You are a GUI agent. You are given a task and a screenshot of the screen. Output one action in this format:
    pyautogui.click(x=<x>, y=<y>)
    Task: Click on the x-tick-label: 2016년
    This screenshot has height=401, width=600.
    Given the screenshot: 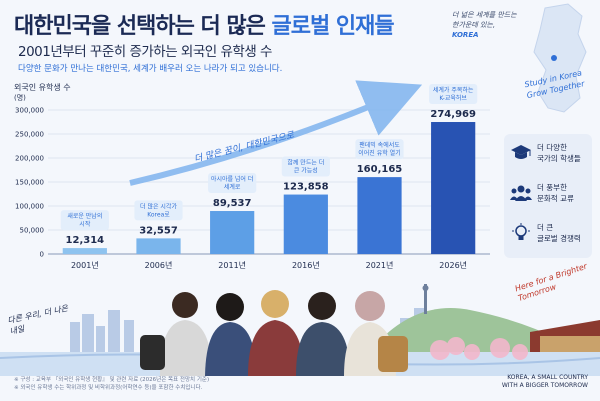 What is the action you would take?
    pyautogui.click(x=306, y=265)
    